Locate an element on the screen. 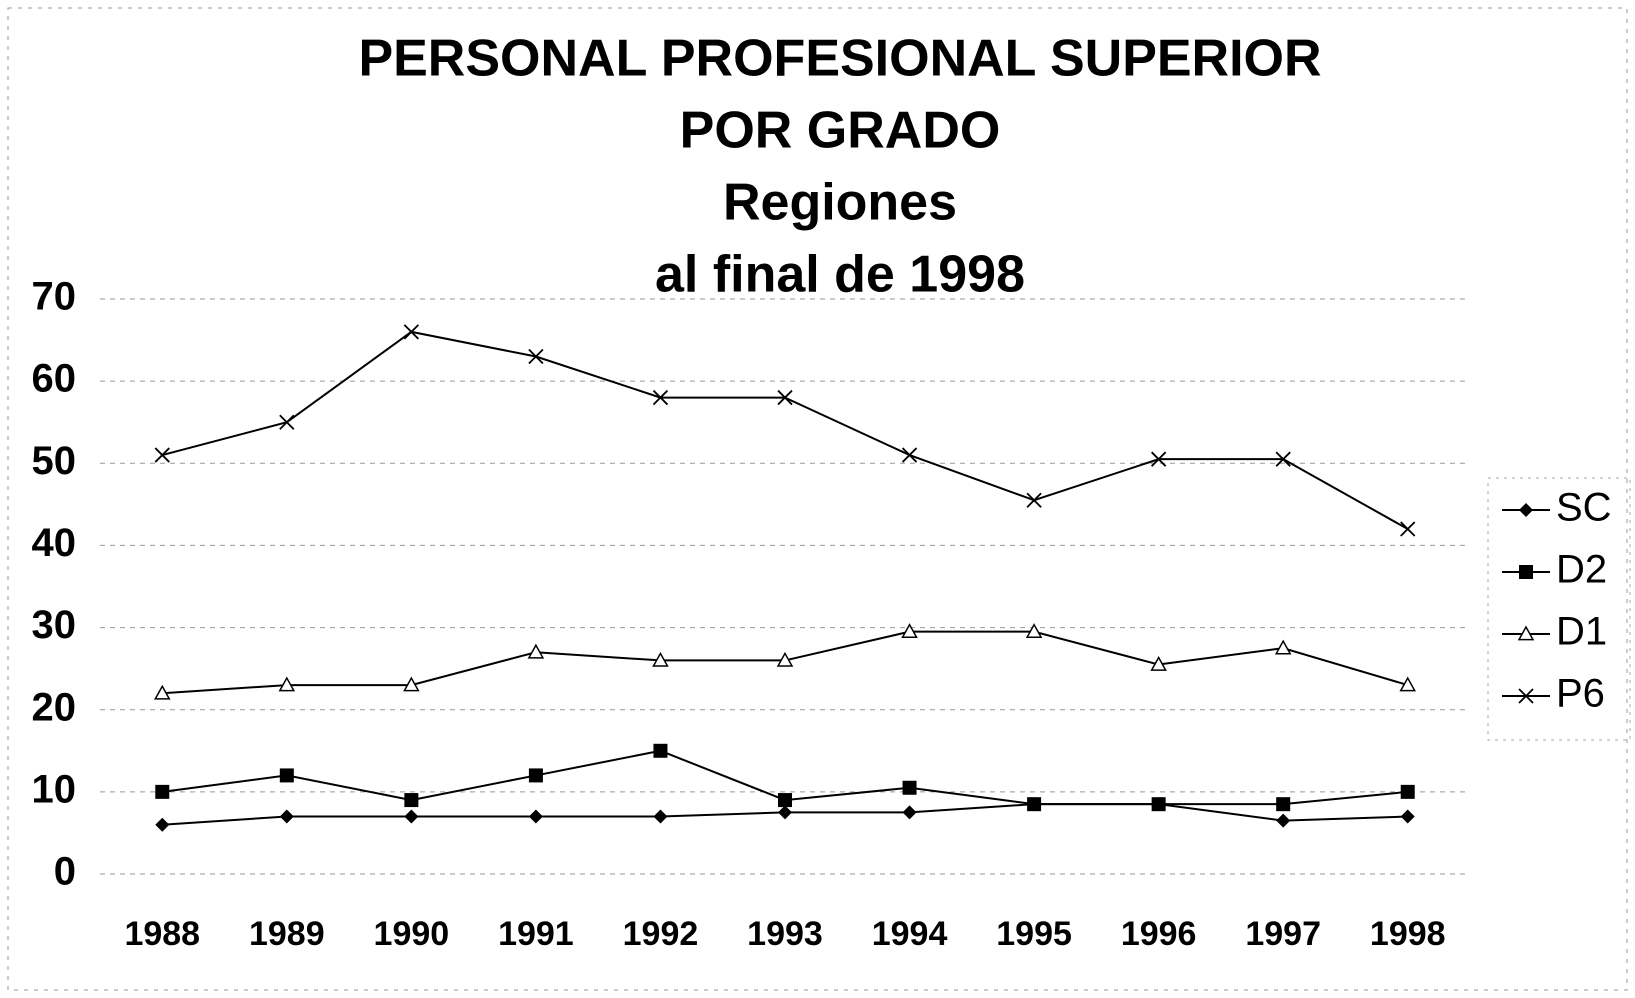 Image resolution: width=1635 pixels, height=998 pixels. chart-title: POR GRADO is located at coordinates (840, 131).